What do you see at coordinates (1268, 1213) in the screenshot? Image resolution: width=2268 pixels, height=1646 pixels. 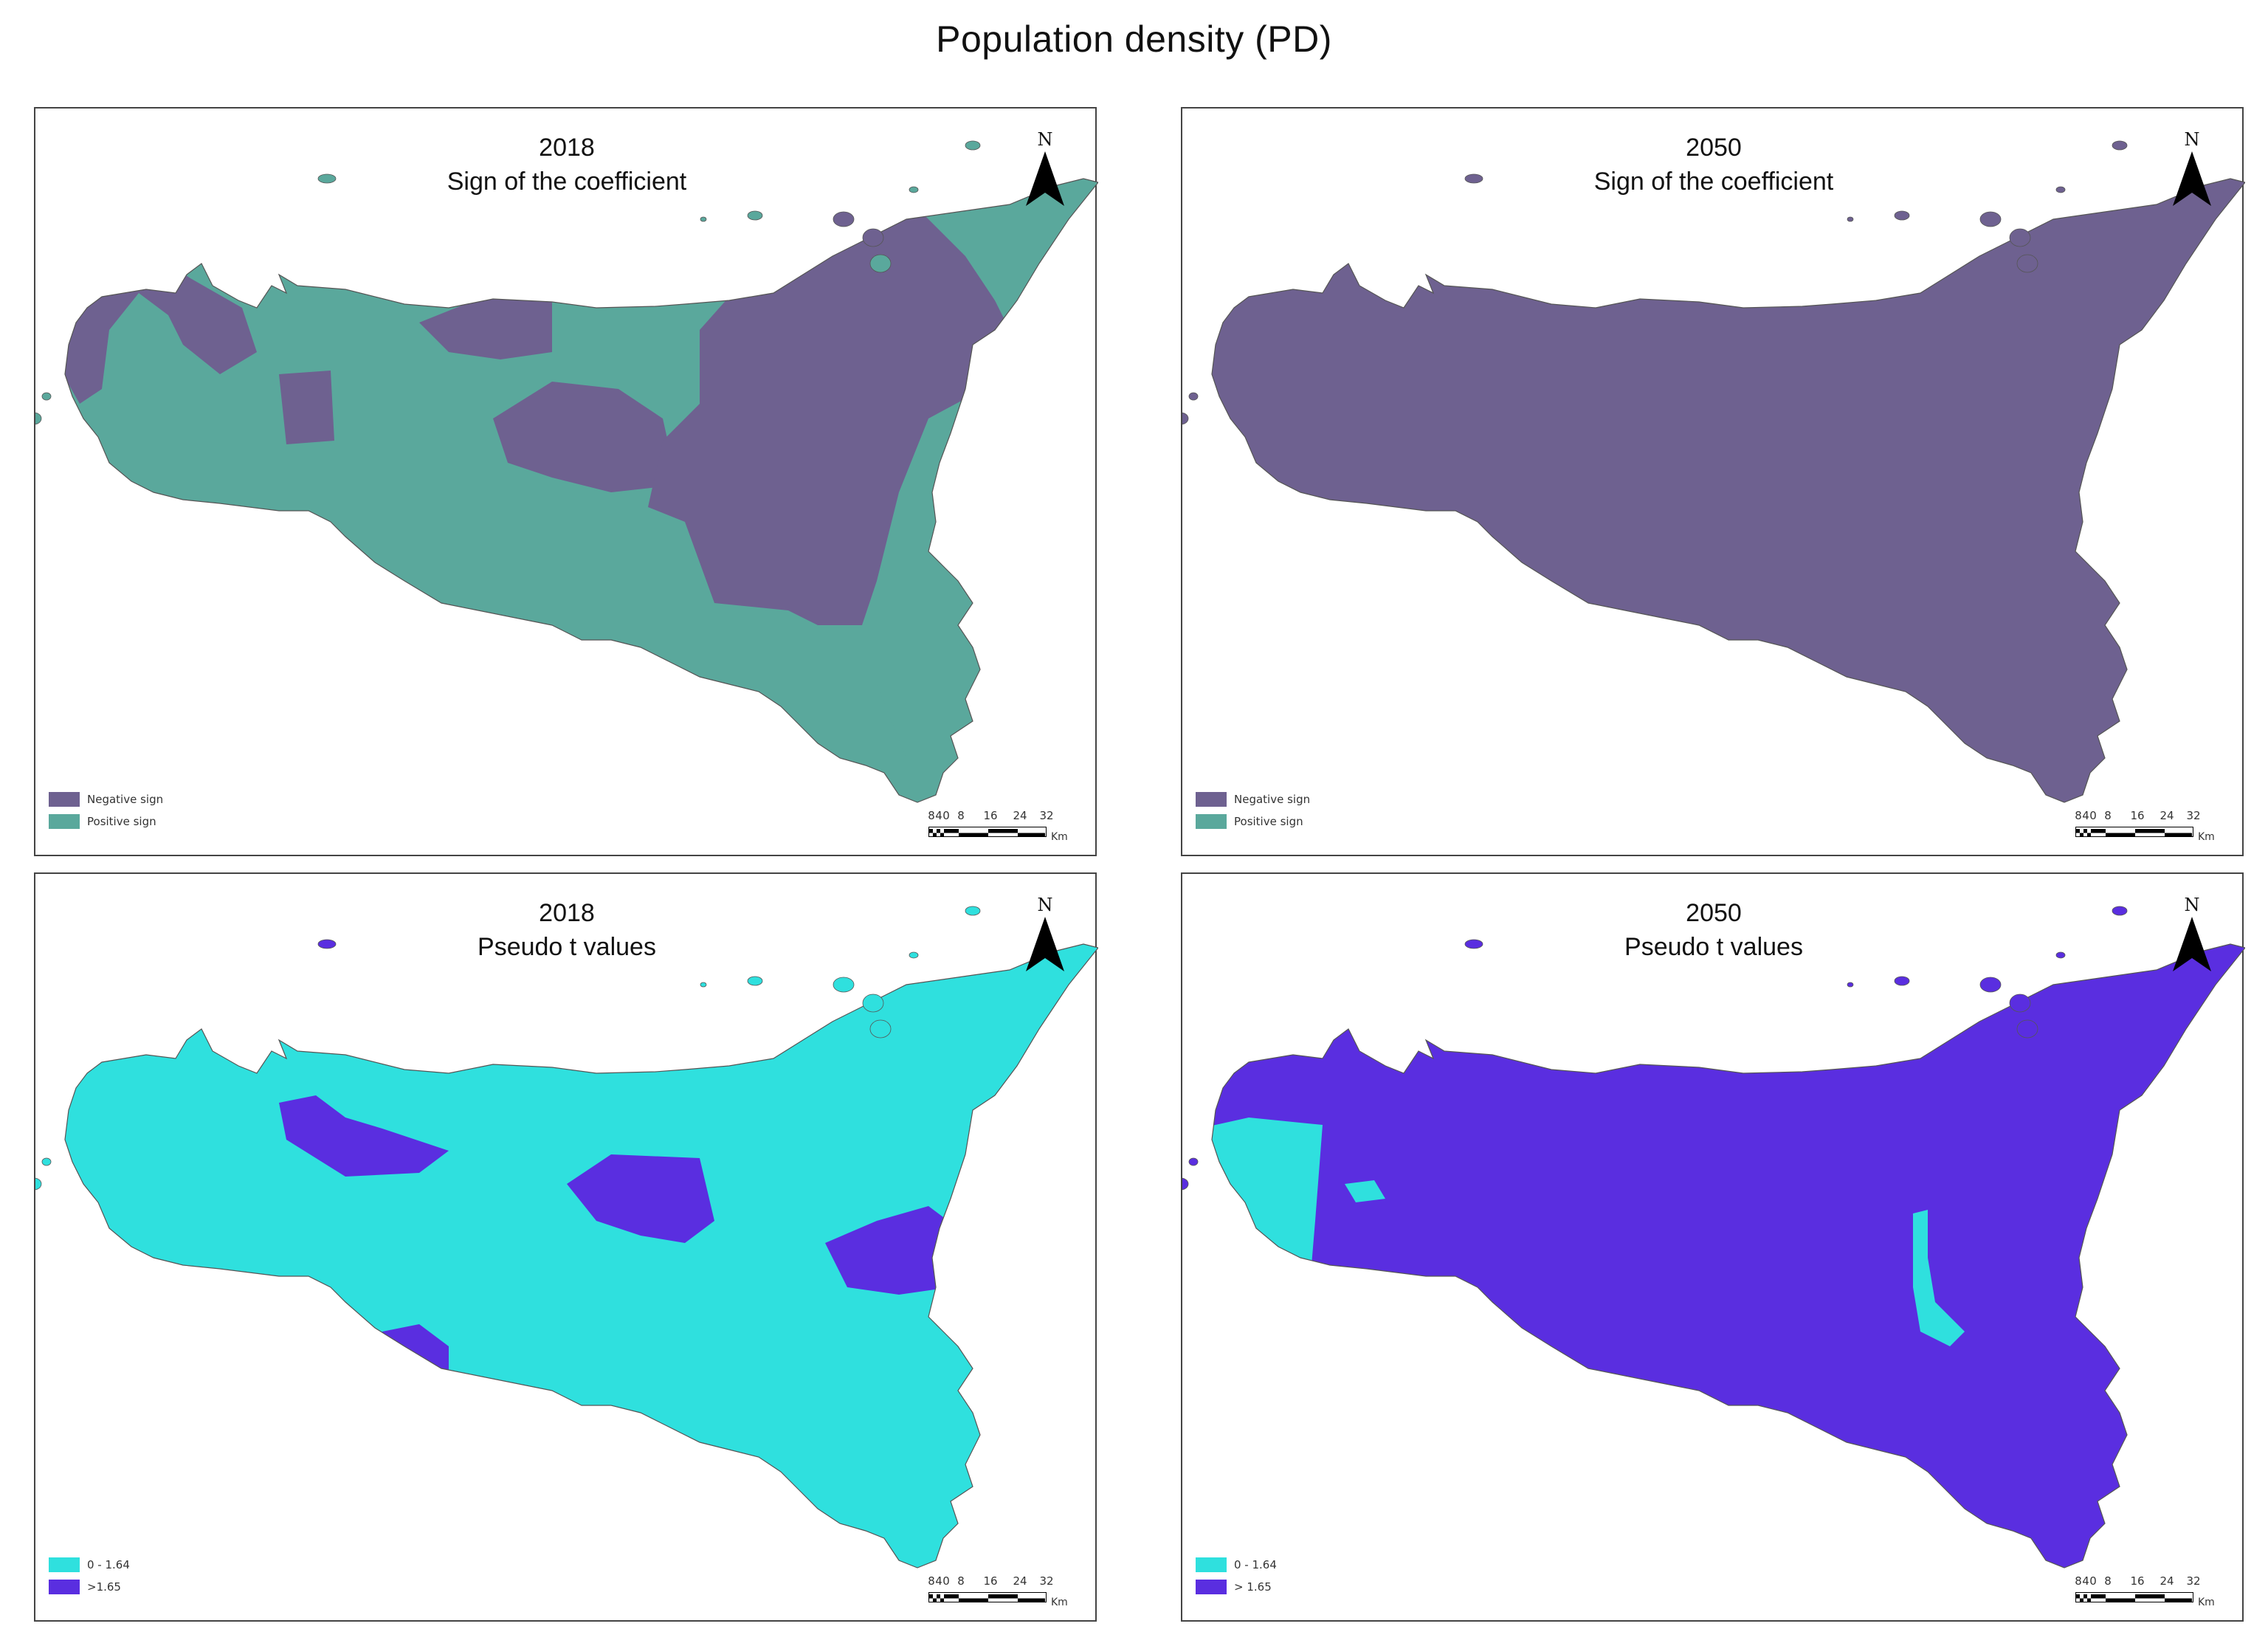 I see `low-t-zone-west` at bounding box center [1268, 1213].